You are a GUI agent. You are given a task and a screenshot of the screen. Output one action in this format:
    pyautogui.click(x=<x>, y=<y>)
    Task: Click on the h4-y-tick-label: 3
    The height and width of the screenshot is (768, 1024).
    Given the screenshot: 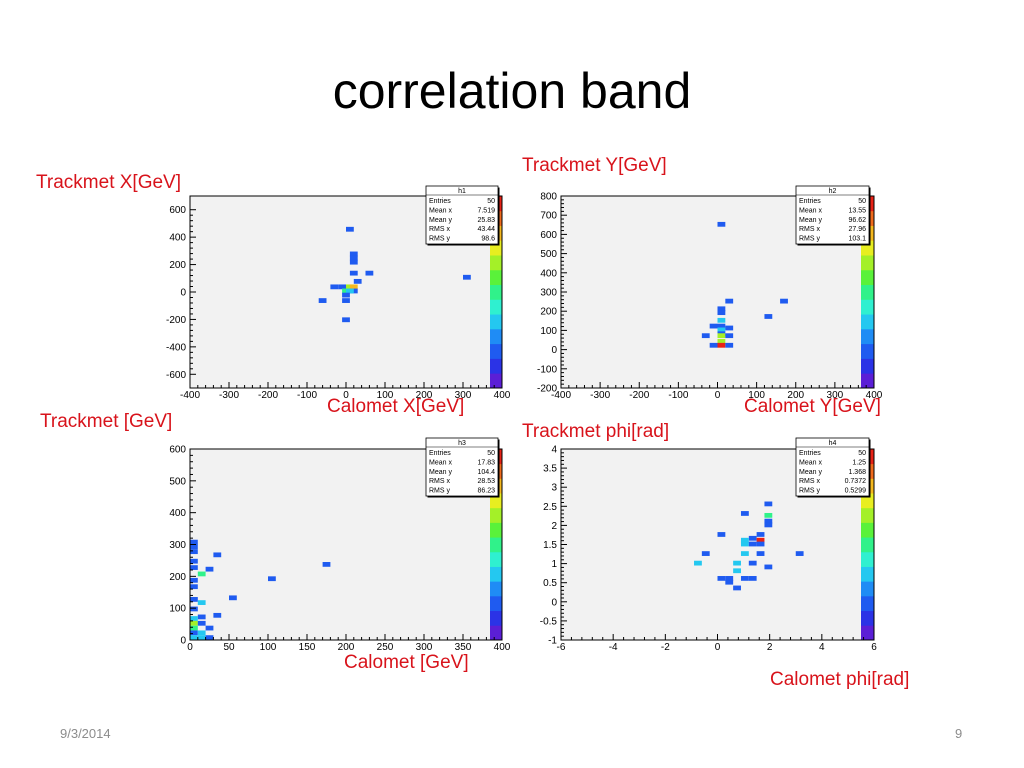 What is the action you would take?
    pyautogui.click(x=554, y=488)
    